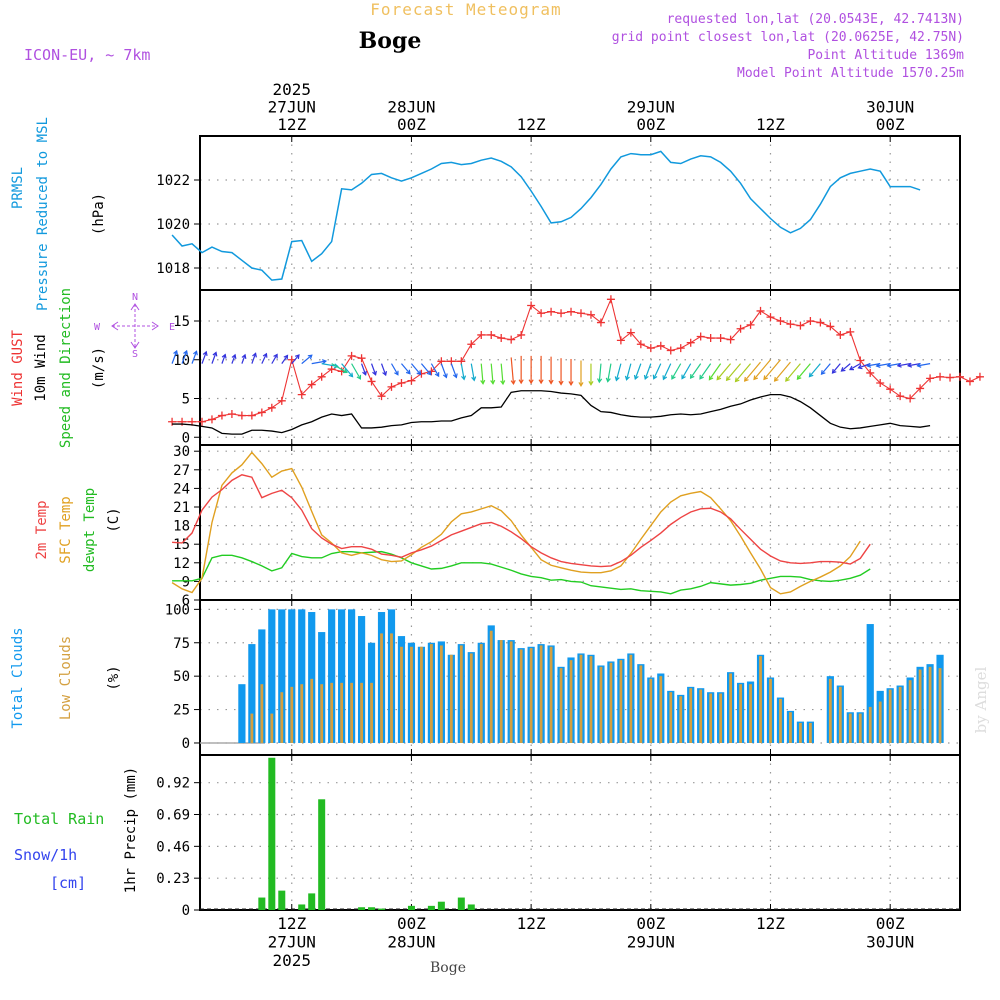 The image size is (1000, 1000). Describe the element at coordinates (551, 412) in the screenshot. I see `wind-10m-line` at that location.